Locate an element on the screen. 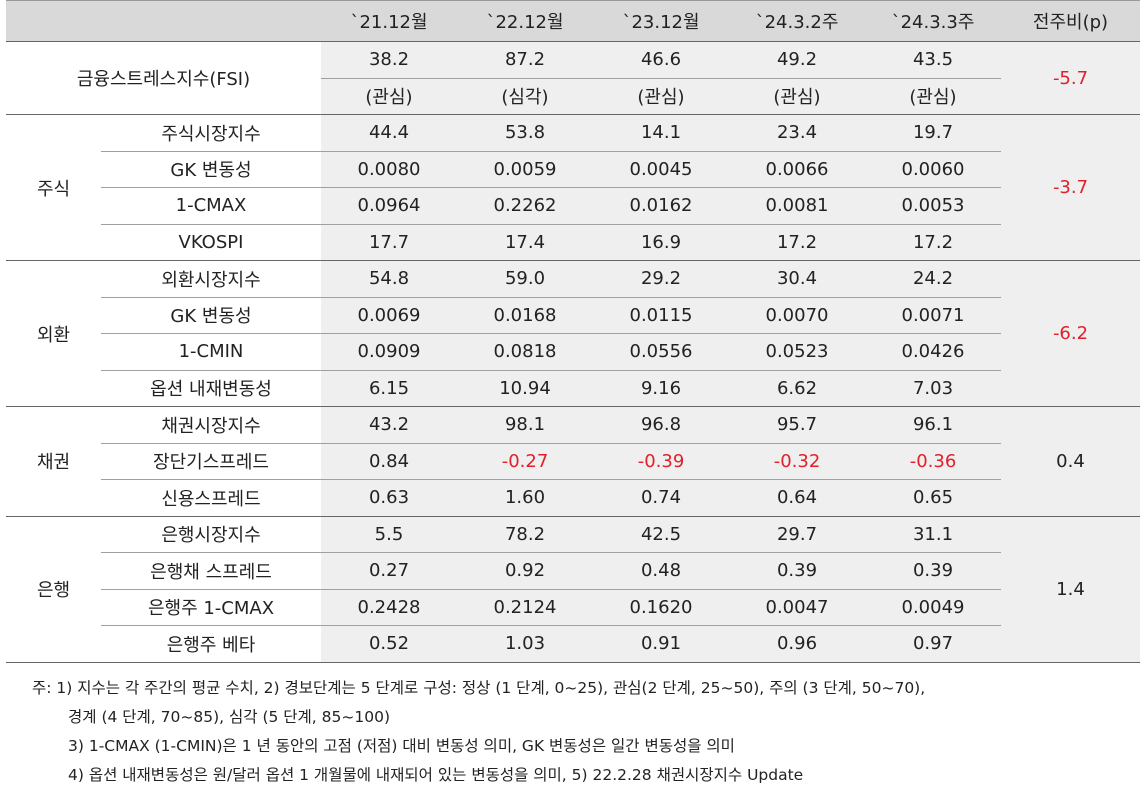 Image resolution: width=1146 pixels, height=806 pixels. table-row: 장단기스프레드 0.84 -0.27 -0.39 -0.32 -0.36 is located at coordinates (573, 461).